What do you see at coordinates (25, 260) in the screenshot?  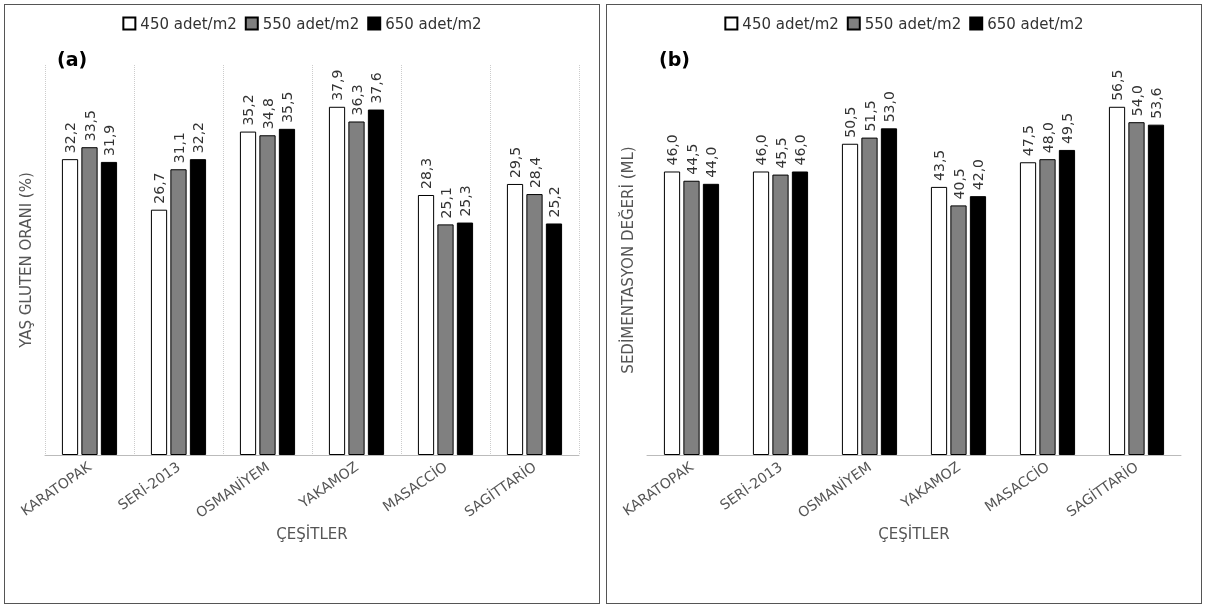 I see `y-axis-title: YAŞ GLUTEN ORANI (%)` at bounding box center [25, 260].